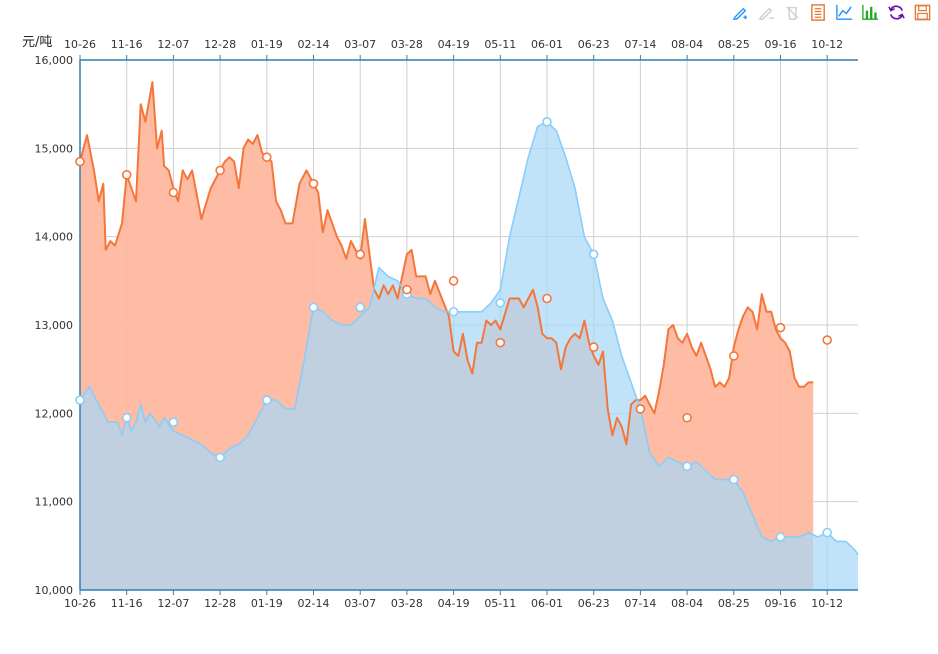 Image resolution: width=938 pixels, height=654 pixels. Describe the element at coordinates (818, 12) in the screenshot. I see `data-view-icon` at that location.